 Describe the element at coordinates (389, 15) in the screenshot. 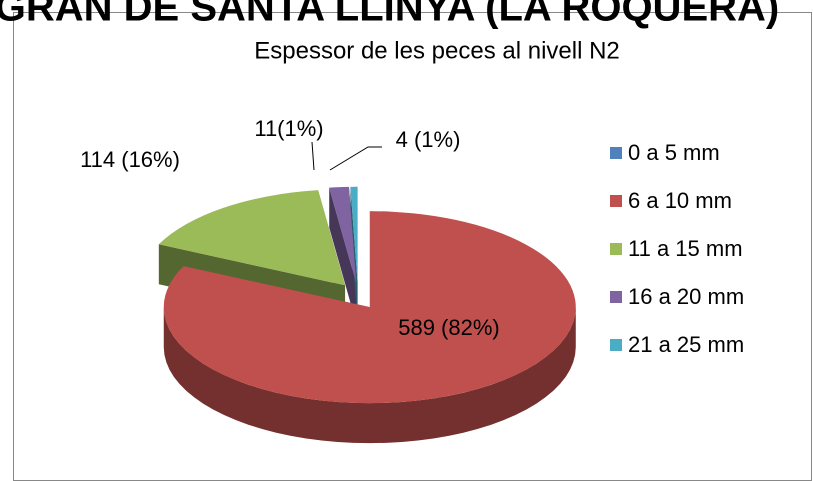

I see `heading: GRAN DE SANTA LLINYA (LA ROQUERA)` at that location.